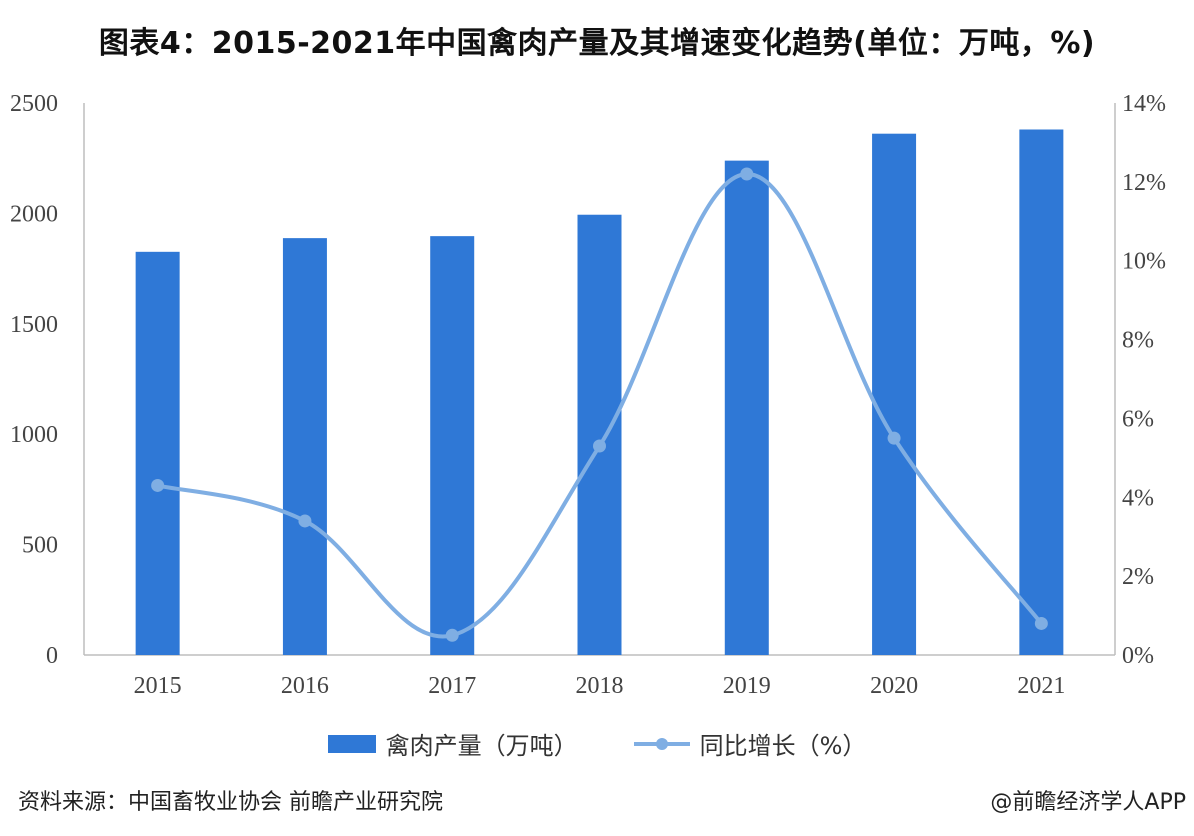 Image resolution: width=1194 pixels, height=836 pixels. Describe the element at coordinates (600, 686) in the screenshot. I see `x-tick-label: 2018` at that location.